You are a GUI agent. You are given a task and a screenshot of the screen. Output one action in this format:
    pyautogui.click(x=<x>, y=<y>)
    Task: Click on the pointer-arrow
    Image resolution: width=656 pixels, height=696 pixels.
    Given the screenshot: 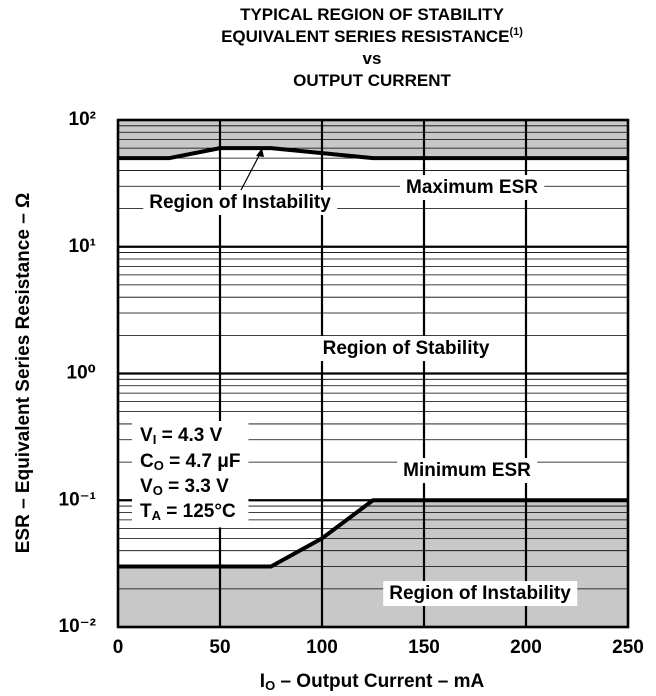 What is the action you would take?
    pyautogui.click(x=251, y=171)
    